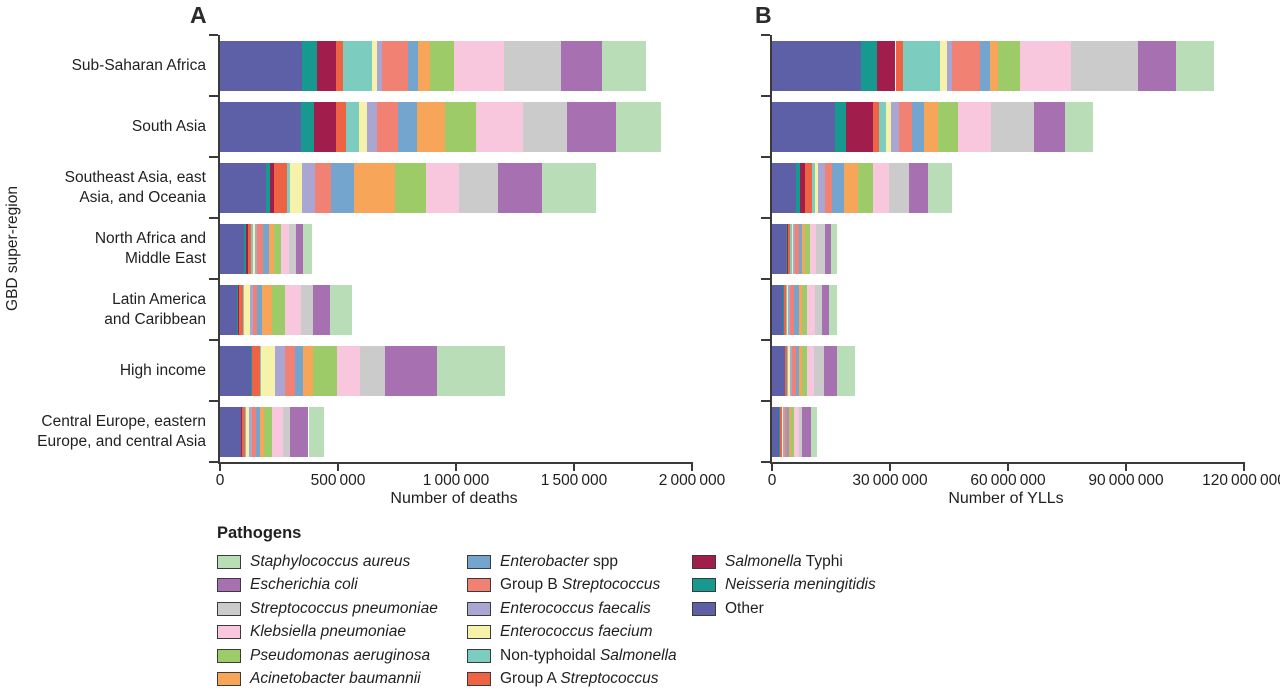 Image resolution: width=1280 pixels, height=694 pixels. Describe the element at coordinates (531, 585) in the screenshot. I see `legend-label: Group B` at that location.